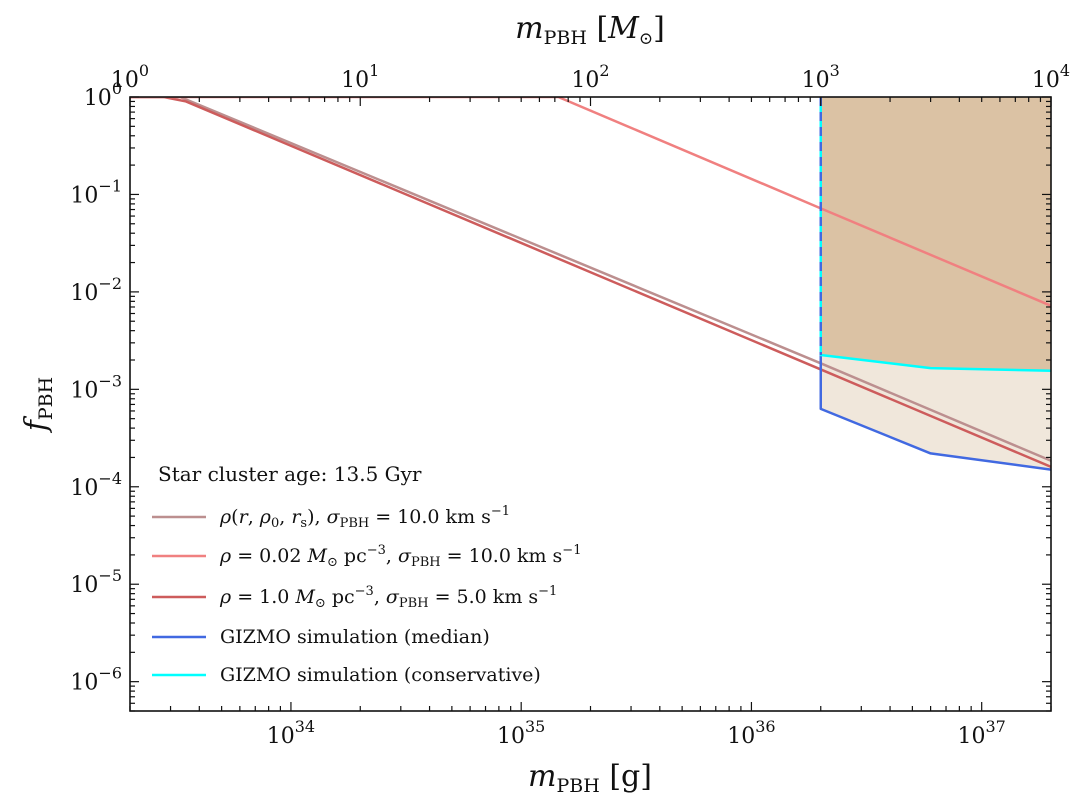 This screenshot has width=1081, height=798. What do you see at coordinates (1051, 77) in the screenshot?
I see `x2-tick-label: 10⁴` at bounding box center [1051, 77].